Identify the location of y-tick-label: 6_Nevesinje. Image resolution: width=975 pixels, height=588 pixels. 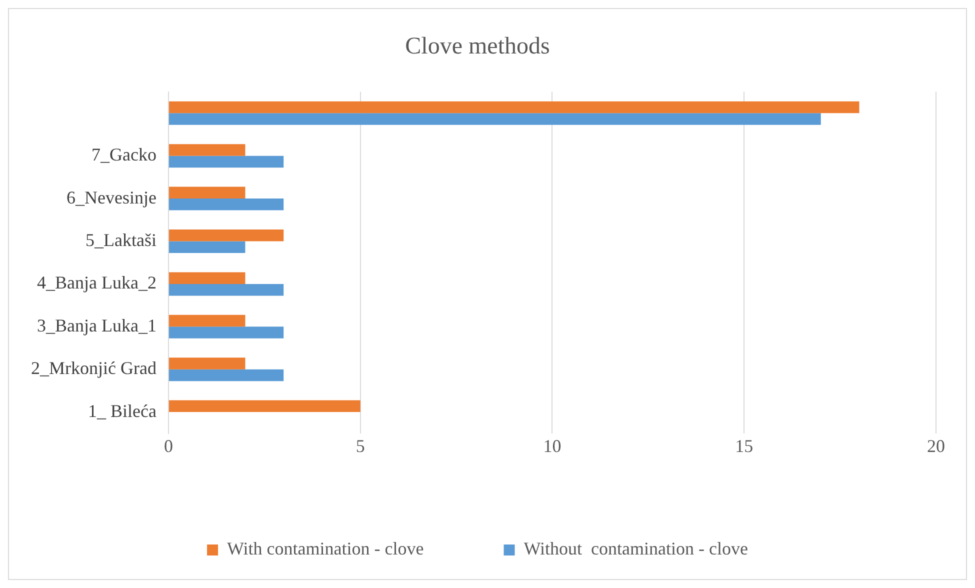
(111, 197).